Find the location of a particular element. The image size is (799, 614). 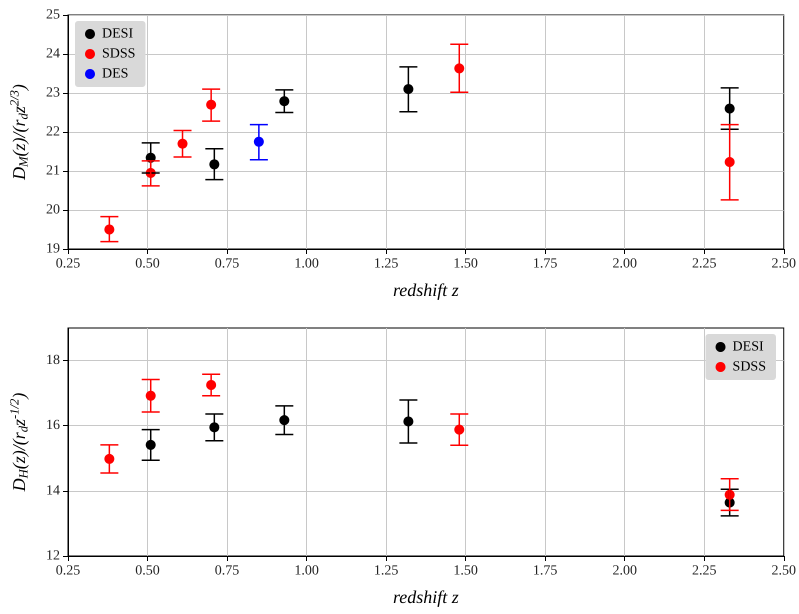

y-tick-label: 18 is located at coordinates (53, 360).